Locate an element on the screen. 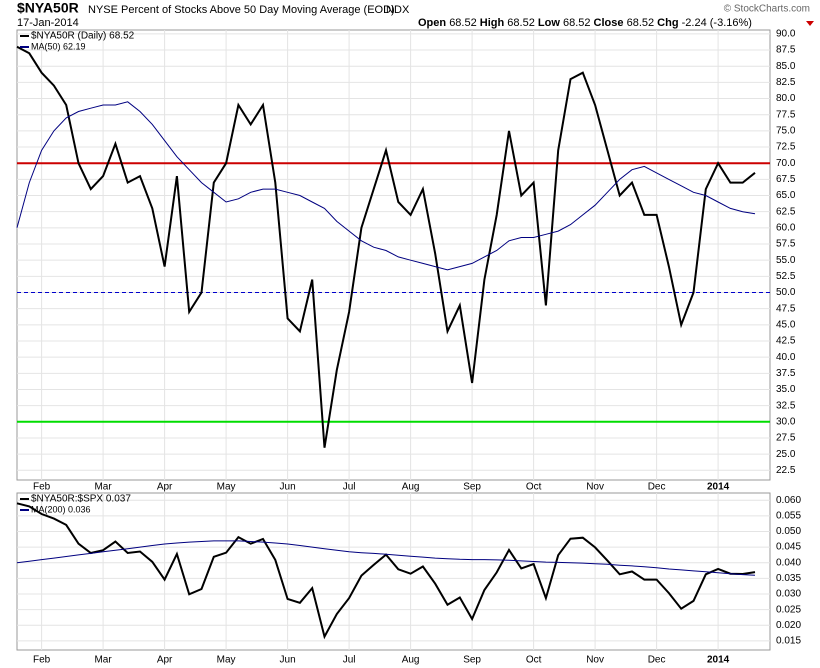  y-tick-label: 75.0 is located at coordinates (786, 131).